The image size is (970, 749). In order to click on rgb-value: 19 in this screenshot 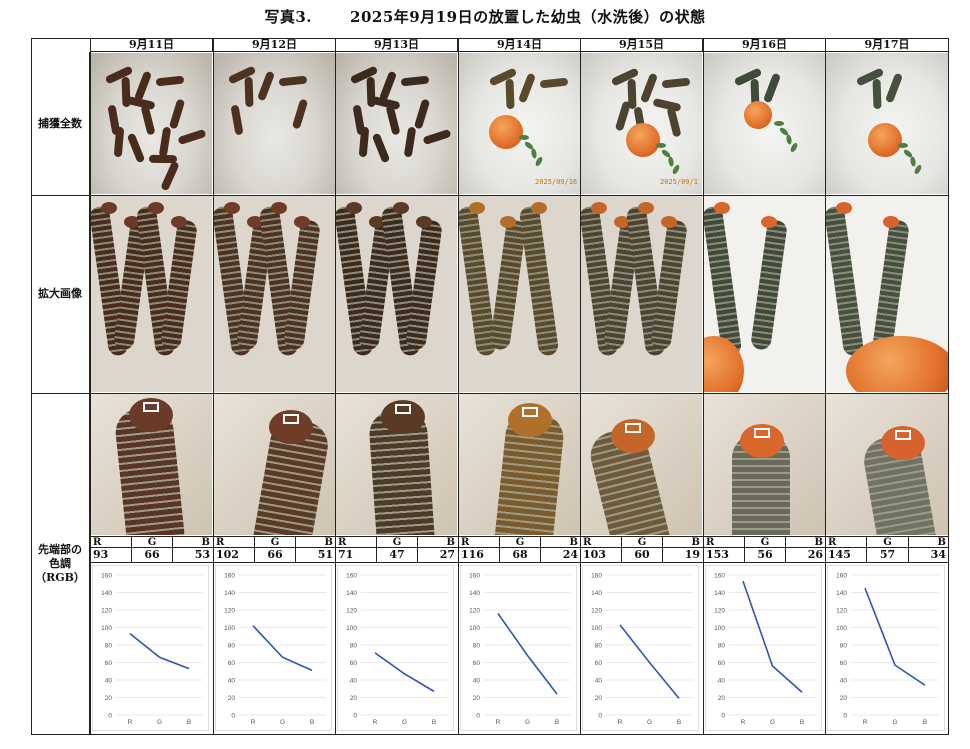, I will do `click(682, 555)`.